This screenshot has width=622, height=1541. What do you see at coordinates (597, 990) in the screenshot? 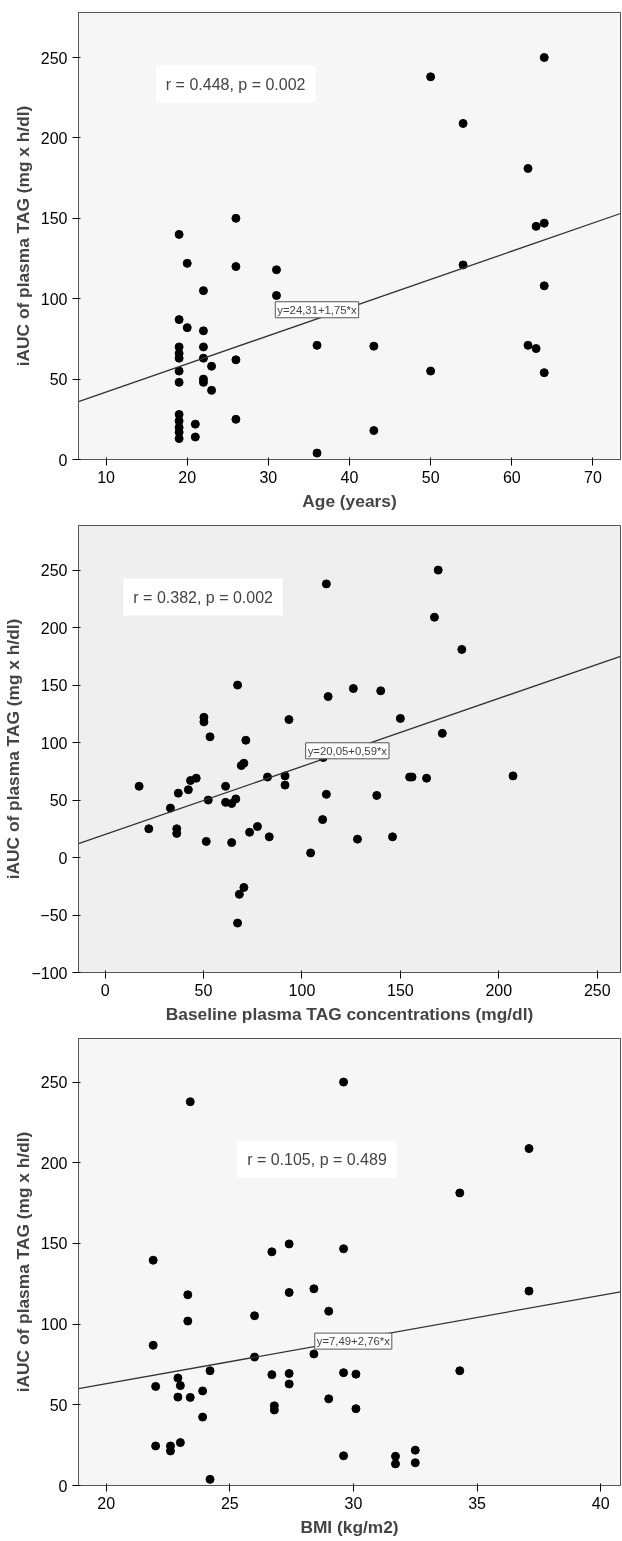
I see `x-tick-label: 250` at bounding box center [597, 990].